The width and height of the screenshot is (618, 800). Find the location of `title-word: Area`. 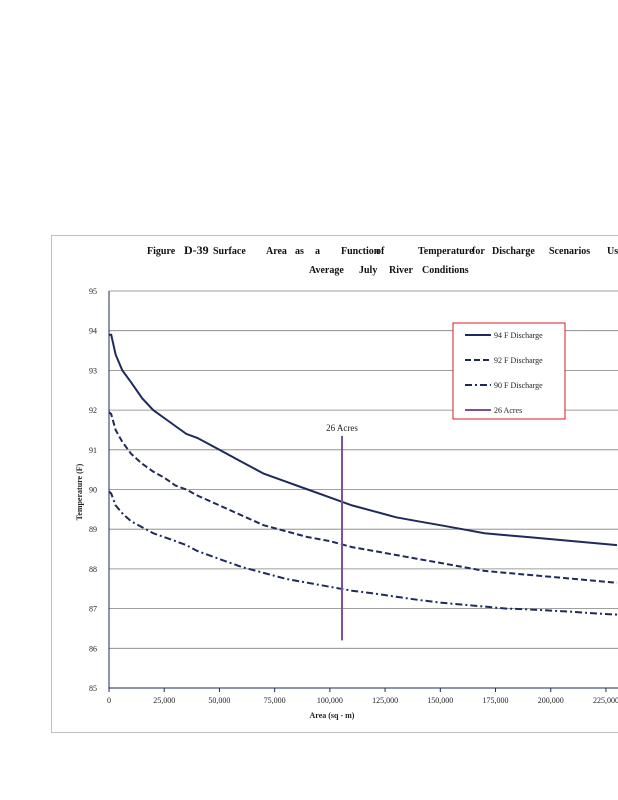

title-word: Area is located at coordinates (276, 251).